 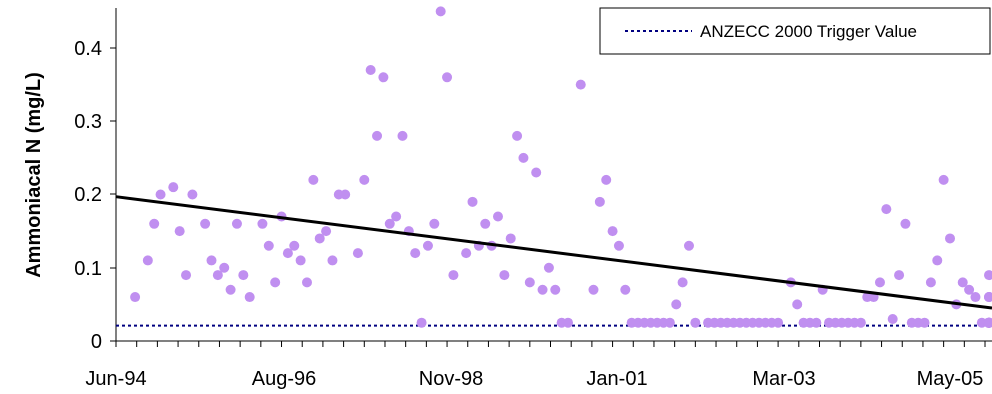 What do you see at coordinates (616, 379) in the screenshot?
I see `x-tick-label: Jan-01` at bounding box center [616, 379].